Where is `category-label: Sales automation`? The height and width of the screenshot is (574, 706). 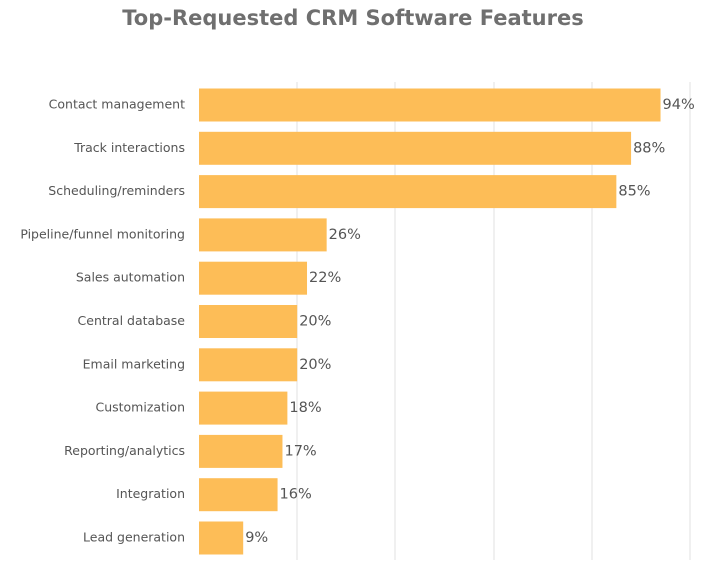 category-label: Sales automation is located at coordinates (130, 277).